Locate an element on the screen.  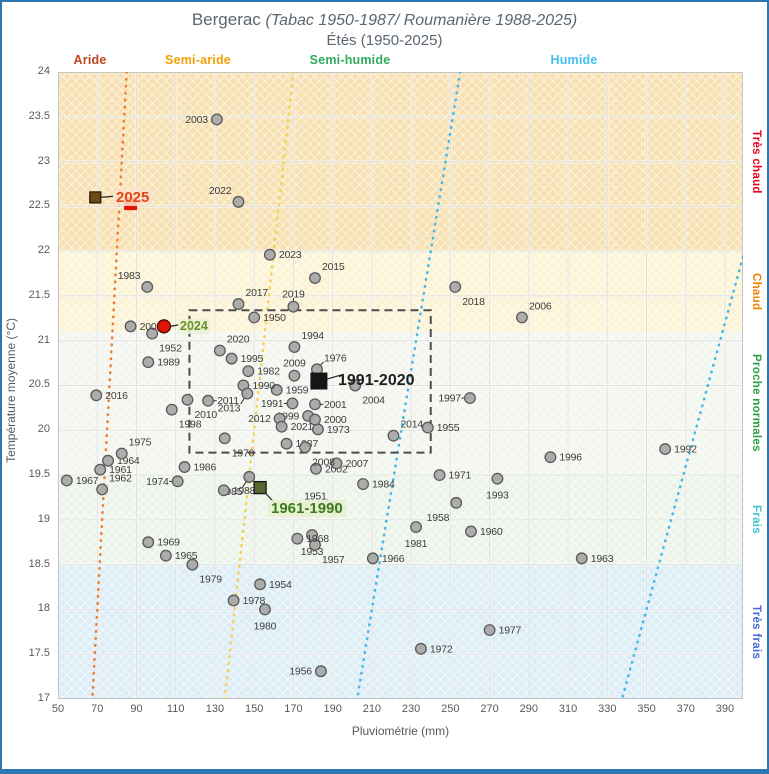
point-1973 is located at coordinates (317, 429).